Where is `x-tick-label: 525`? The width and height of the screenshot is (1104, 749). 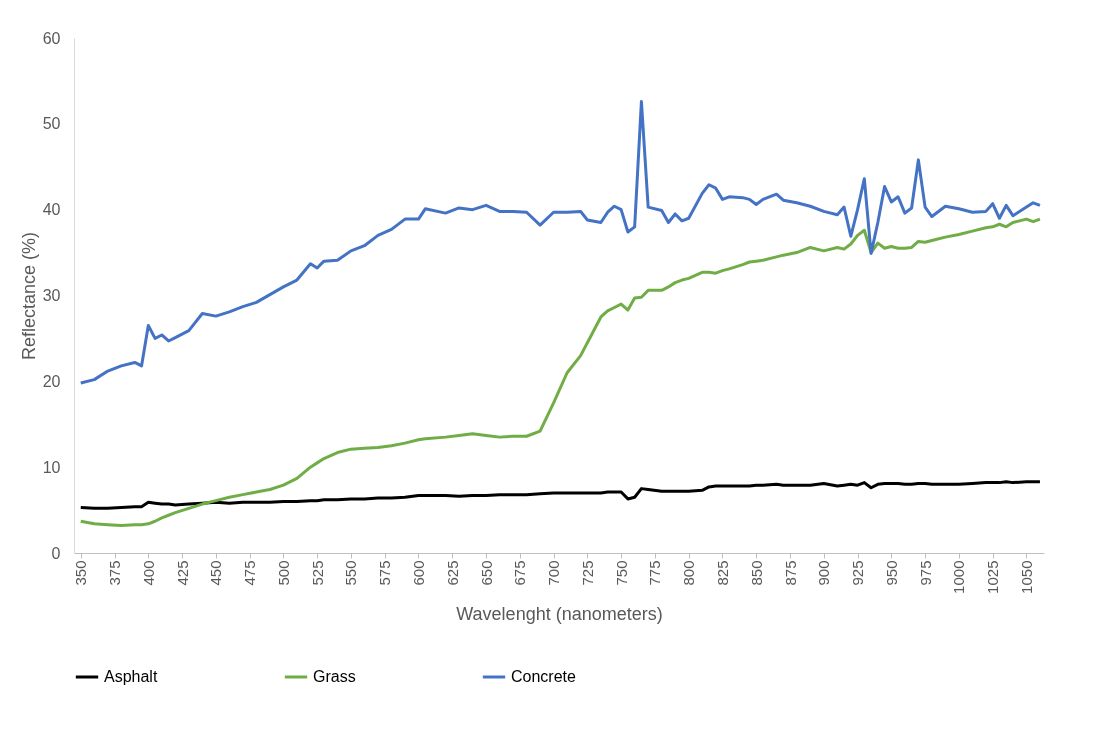 x-tick-label: 525 is located at coordinates (317, 573).